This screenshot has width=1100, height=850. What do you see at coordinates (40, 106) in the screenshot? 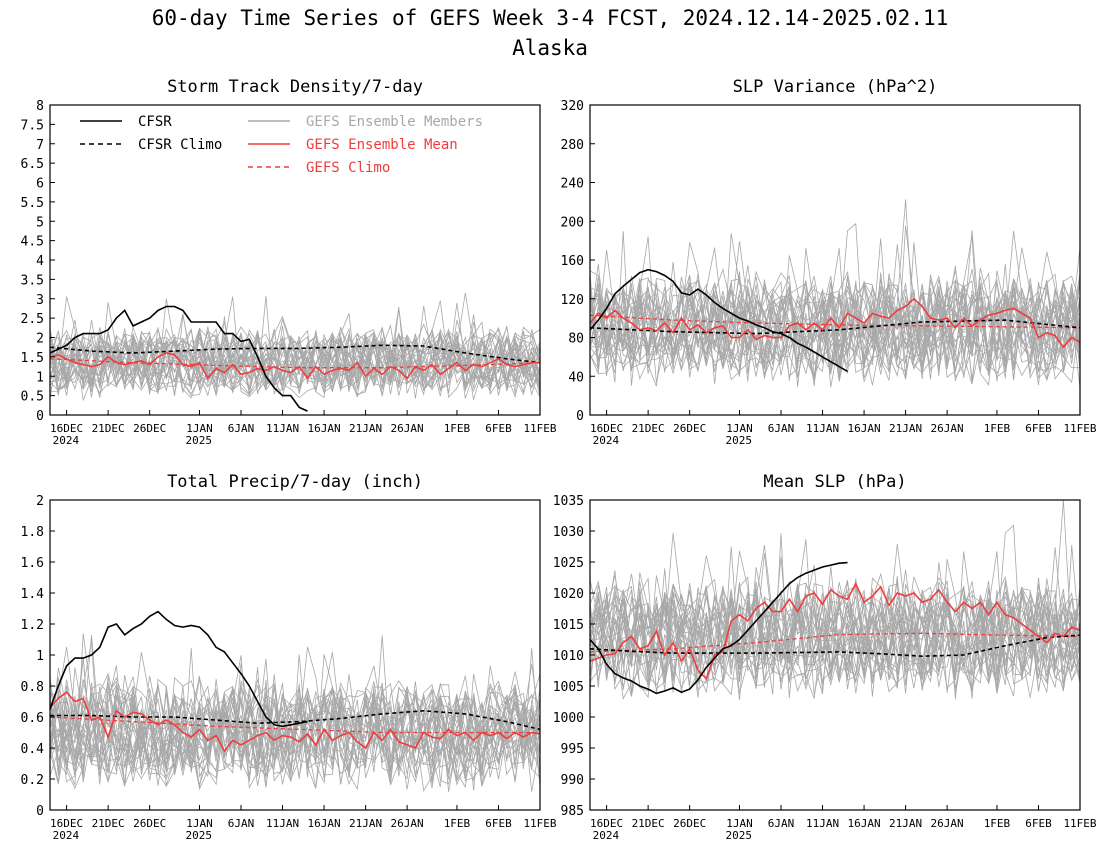
I see `y-tick-label: 8` at bounding box center [40, 106].